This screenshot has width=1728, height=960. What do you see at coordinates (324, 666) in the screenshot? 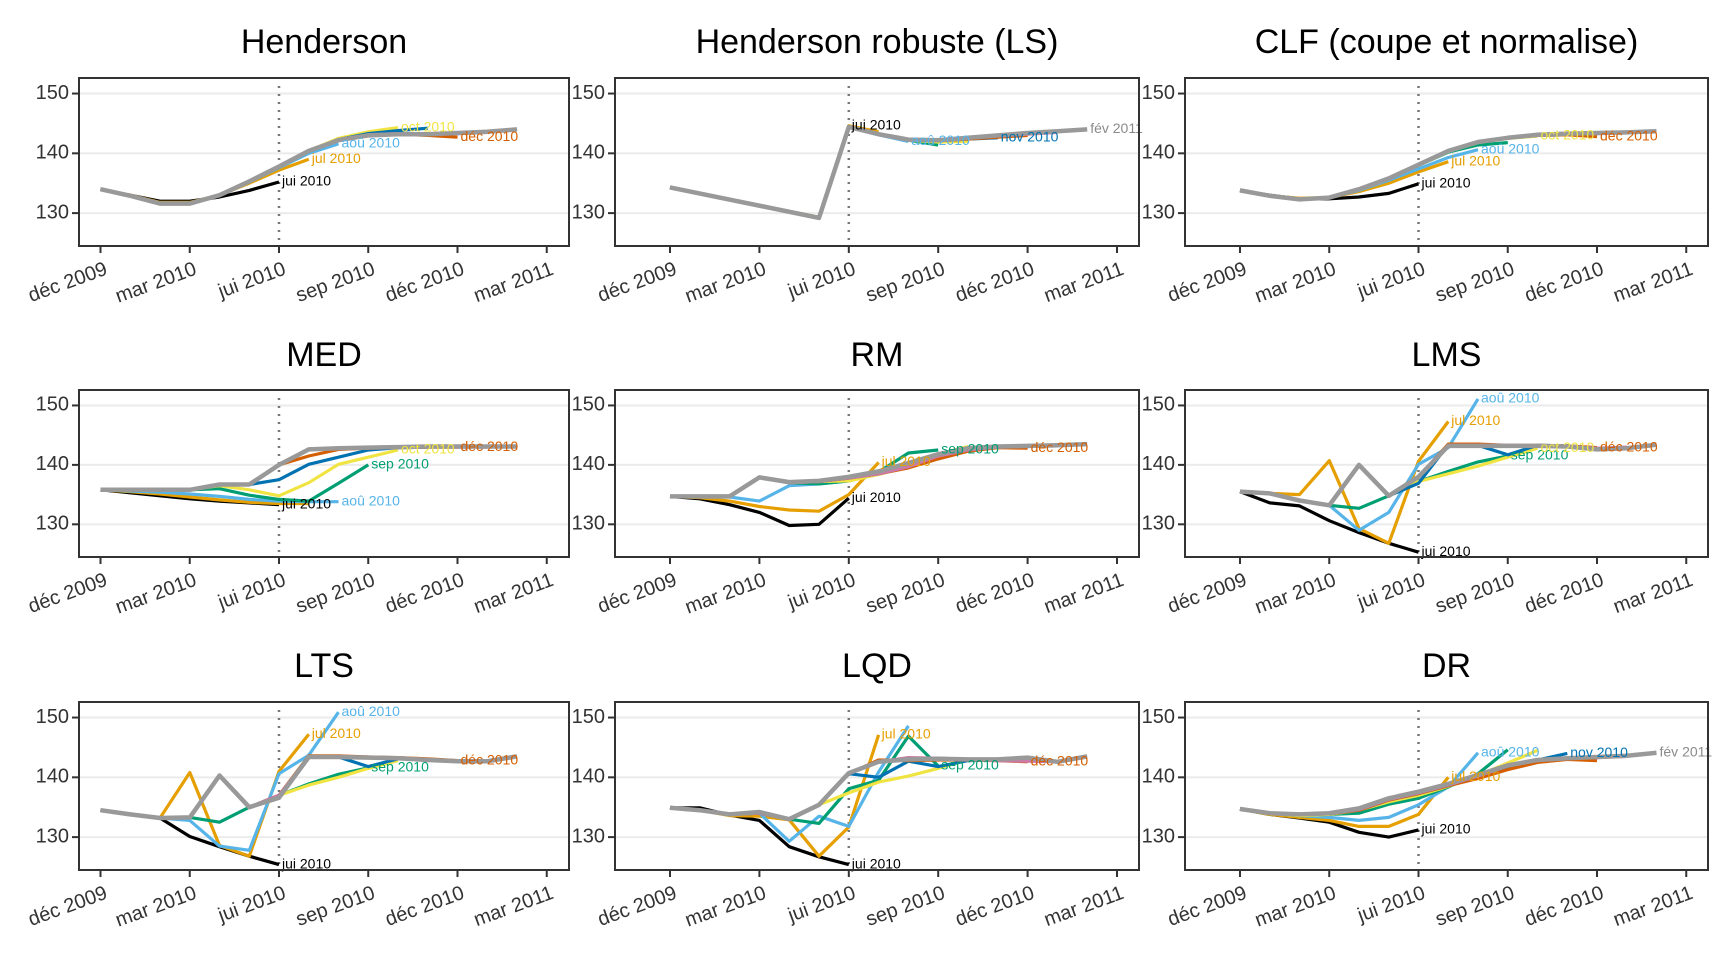
I see `panel-title: LTS` at bounding box center [324, 666].